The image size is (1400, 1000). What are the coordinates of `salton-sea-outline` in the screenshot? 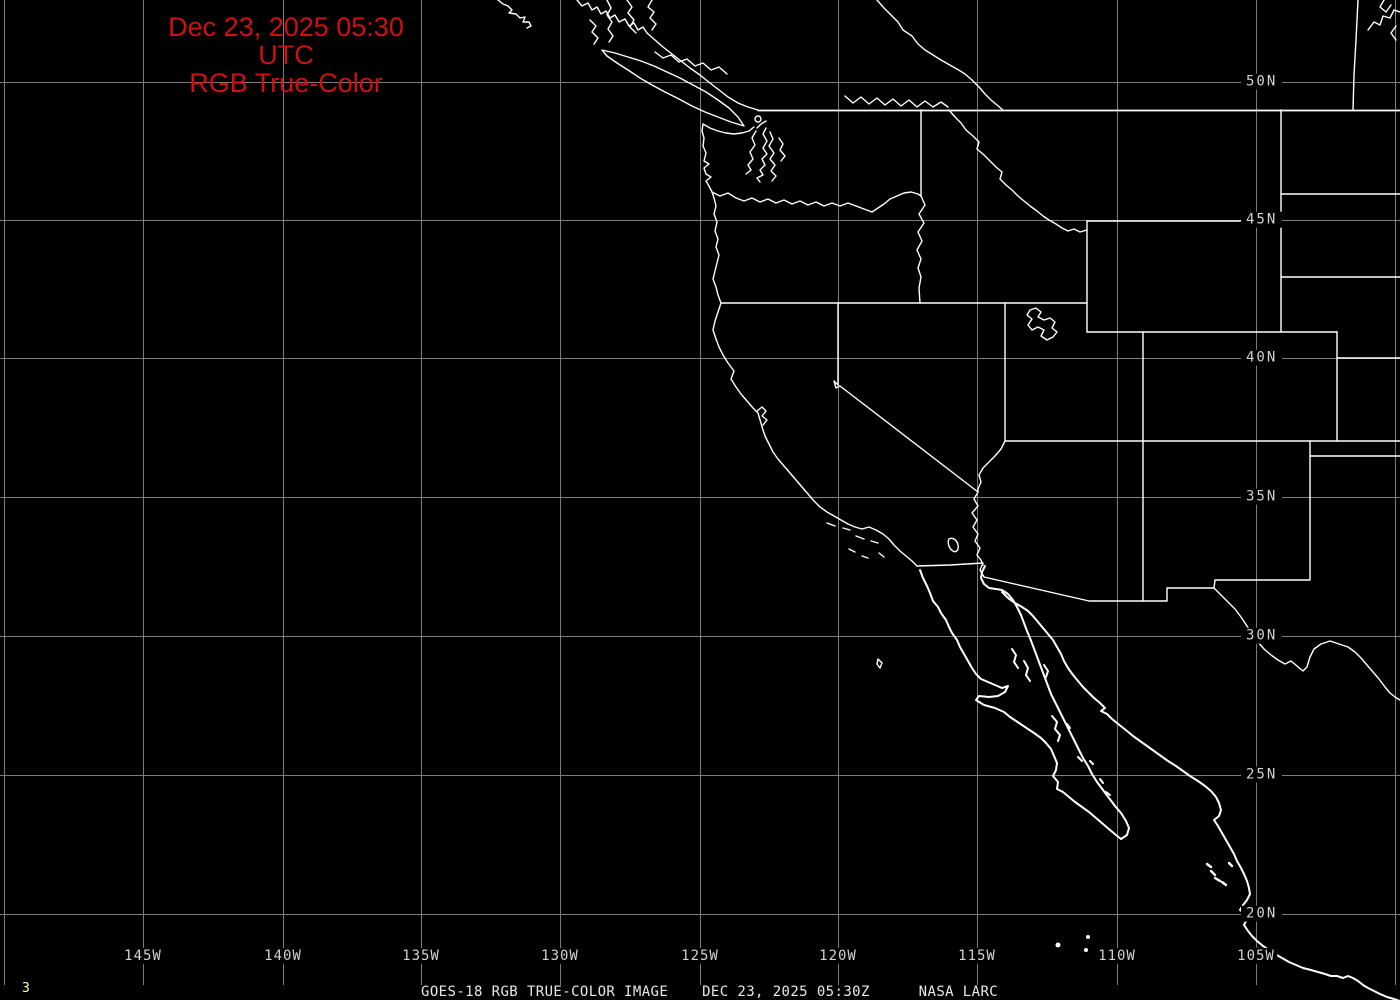 It's located at (953, 545).